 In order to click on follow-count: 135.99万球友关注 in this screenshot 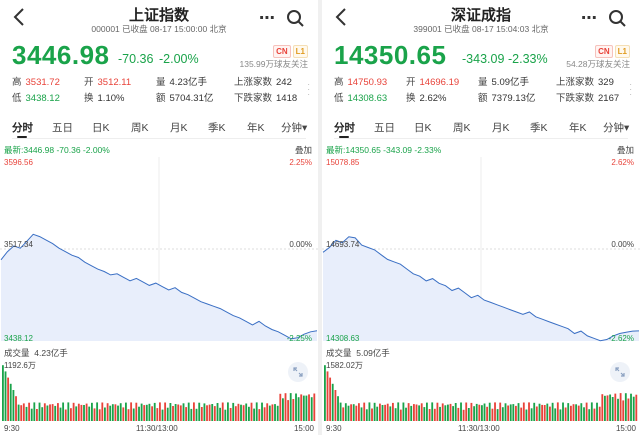, I will do `click(274, 64)`.